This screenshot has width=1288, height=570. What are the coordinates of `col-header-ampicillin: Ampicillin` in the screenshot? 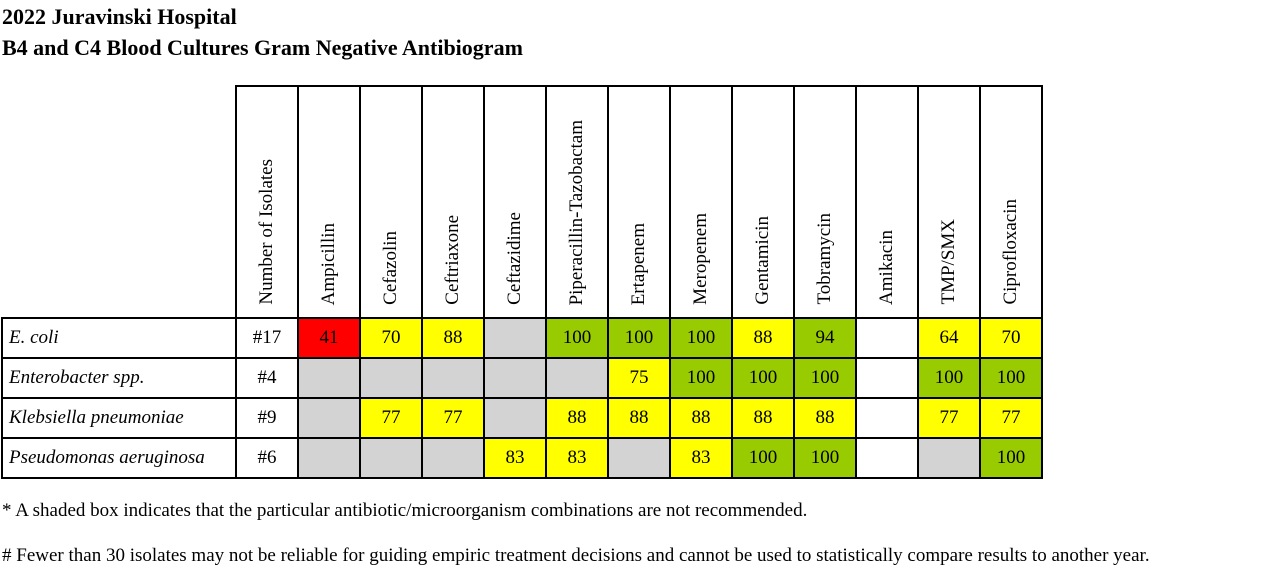 It's located at (329, 202).